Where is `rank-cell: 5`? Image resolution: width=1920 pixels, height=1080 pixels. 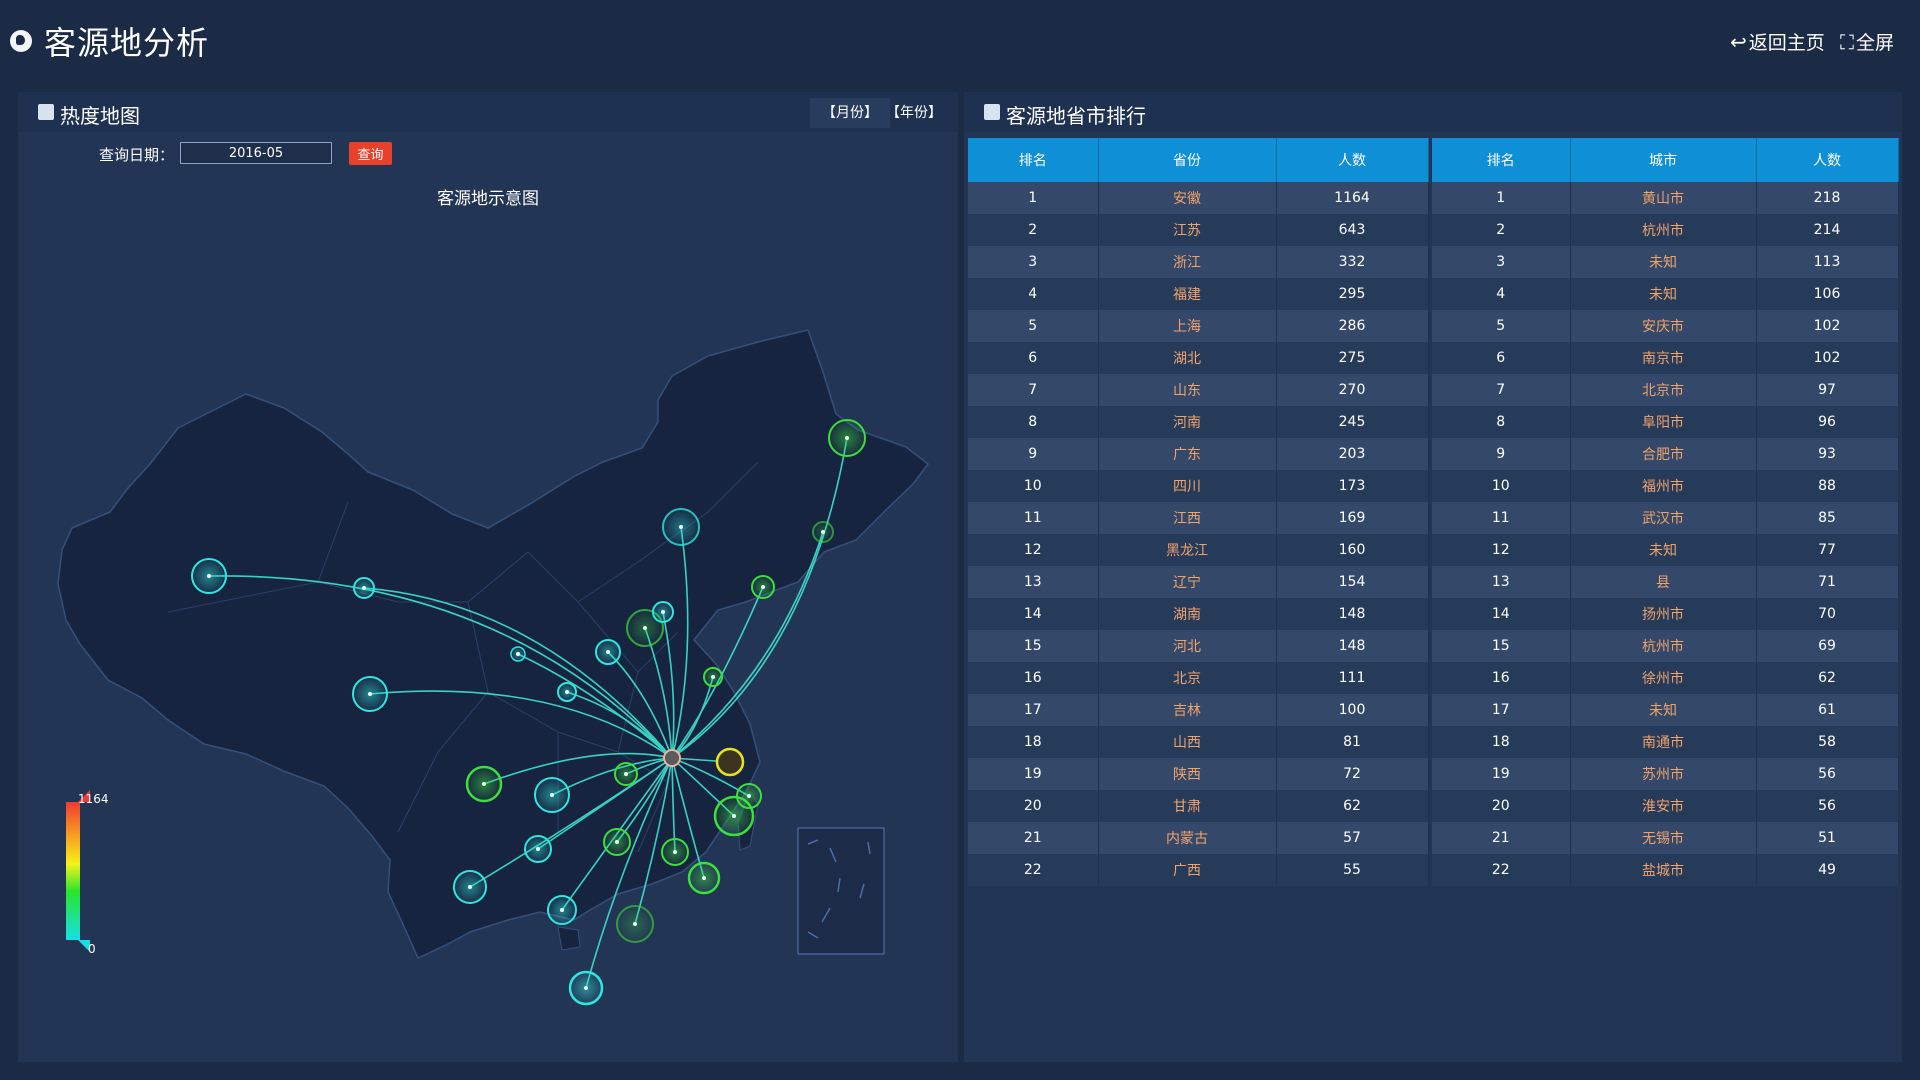 rank-cell: 5 is located at coordinates (1033, 326).